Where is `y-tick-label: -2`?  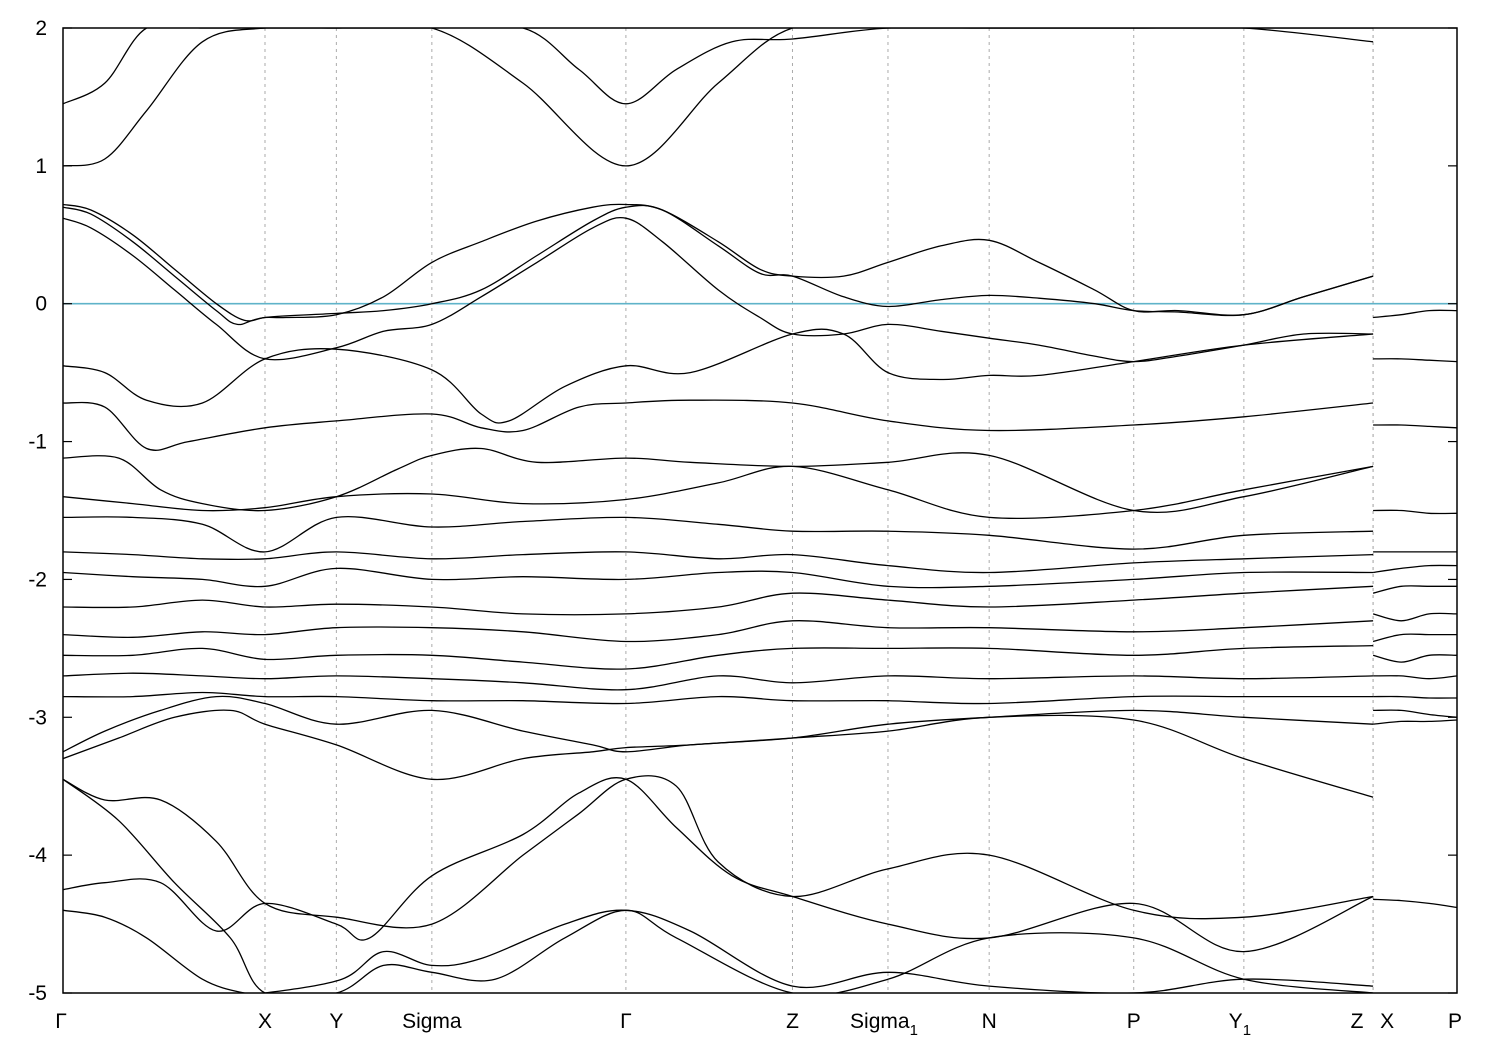 y-tick-label: -2 is located at coordinates (37, 579).